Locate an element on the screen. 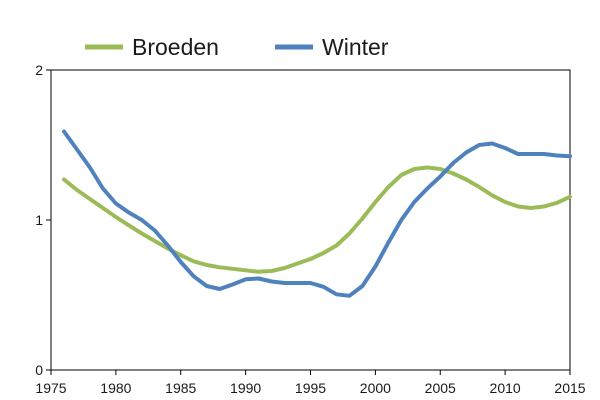 Image resolution: width=600 pixels, height=400 pixels. x-tick-label: 2005 is located at coordinates (440, 388).